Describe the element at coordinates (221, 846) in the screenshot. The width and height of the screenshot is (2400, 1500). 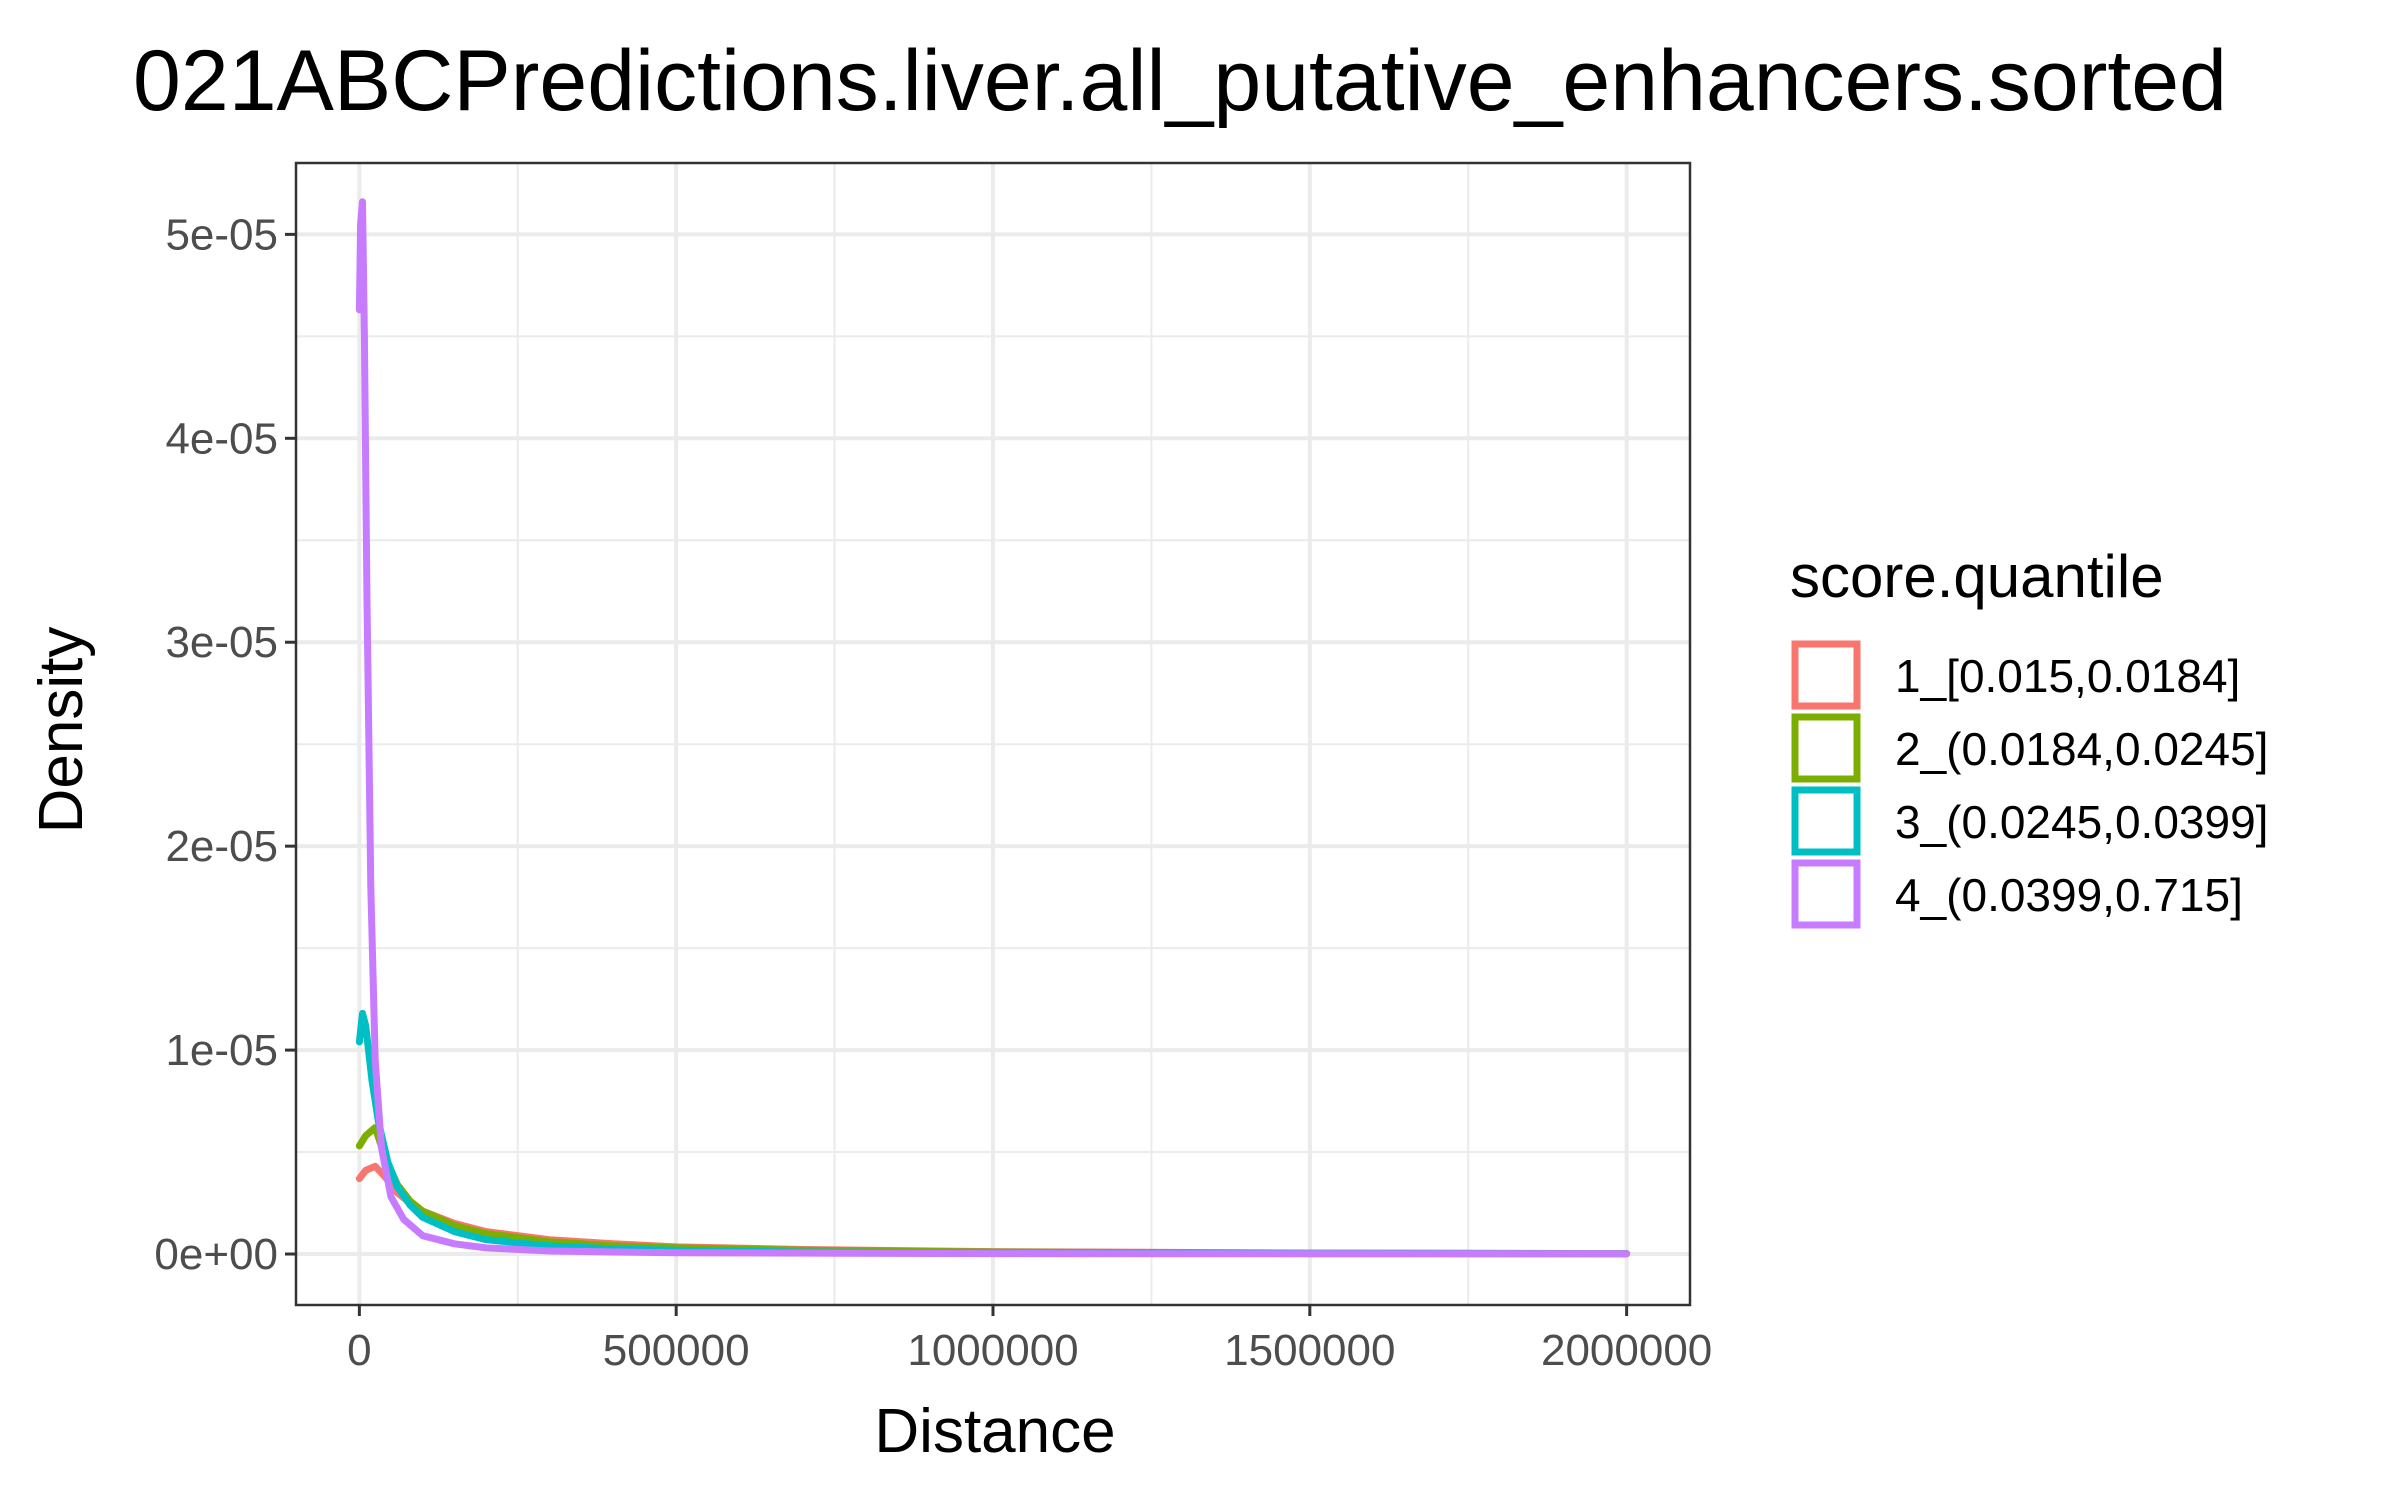
I see `y-tick-label: 2e-05` at that location.